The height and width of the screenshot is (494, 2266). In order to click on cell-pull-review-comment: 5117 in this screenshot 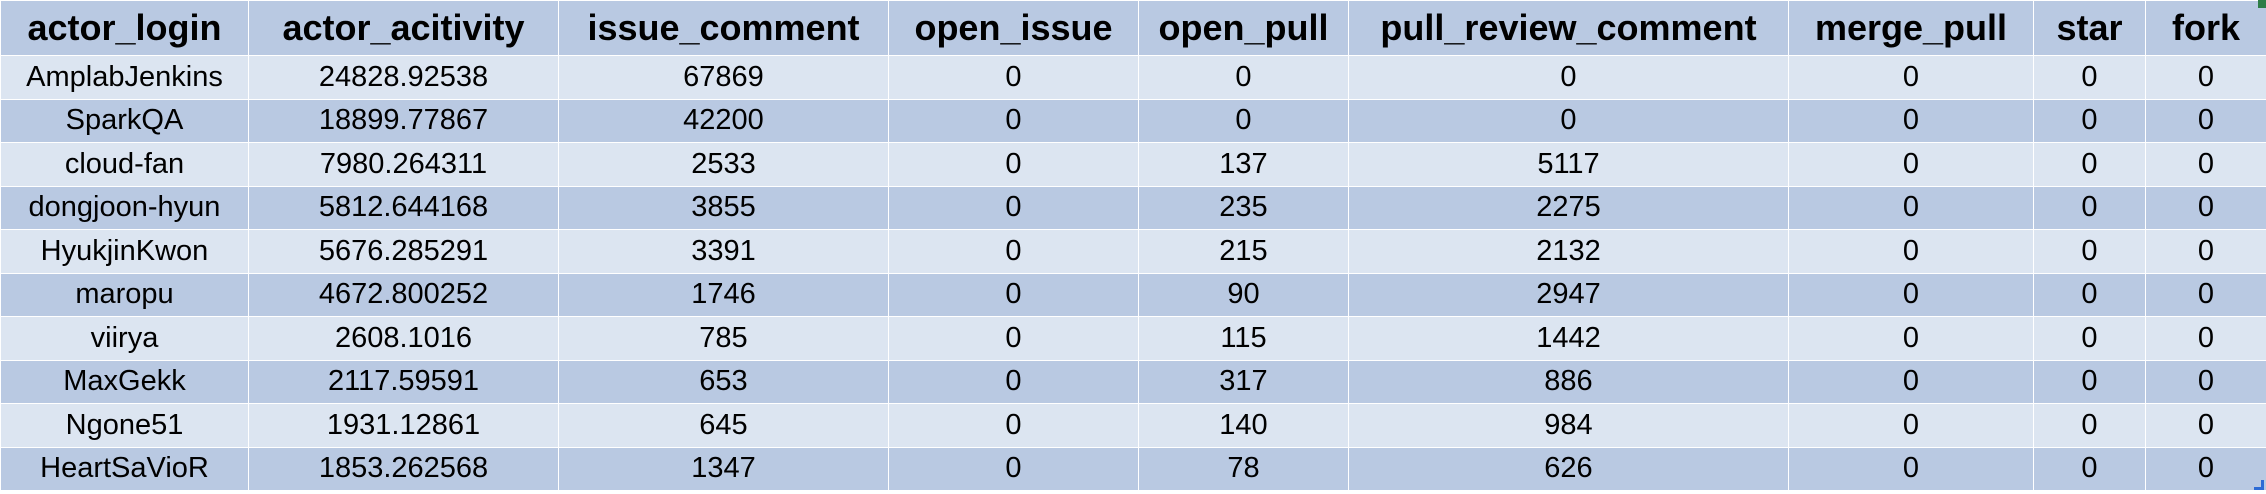, I will do `click(1568, 164)`.